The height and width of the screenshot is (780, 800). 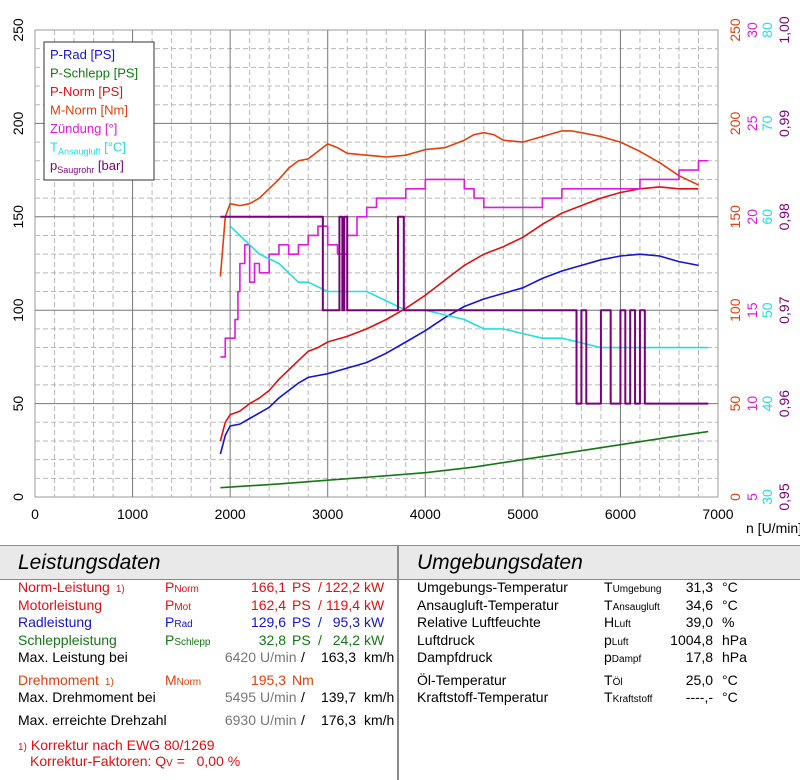 I want to click on umgebung-value: 39,0, so click(x=699, y=622).